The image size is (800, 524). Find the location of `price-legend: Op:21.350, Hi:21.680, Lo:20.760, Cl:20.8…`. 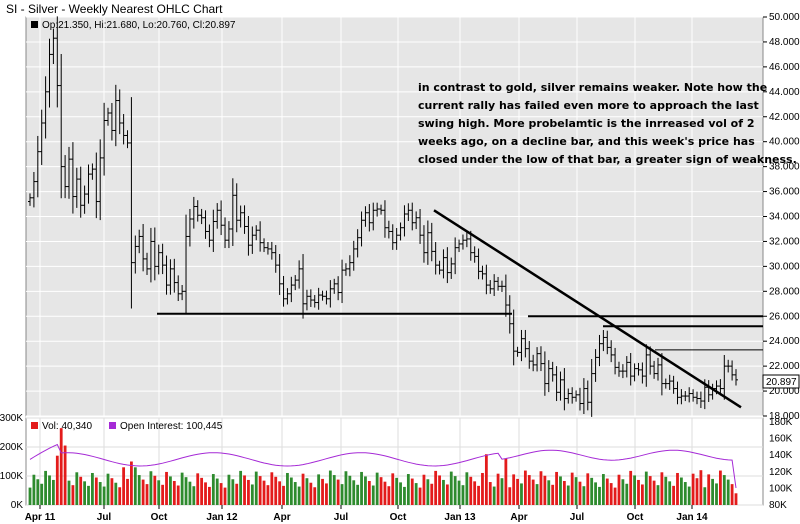

price-legend: Op:21.350, Hi:21.680, Lo:20.760, Cl:20.8… is located at coordinates (139, 25).